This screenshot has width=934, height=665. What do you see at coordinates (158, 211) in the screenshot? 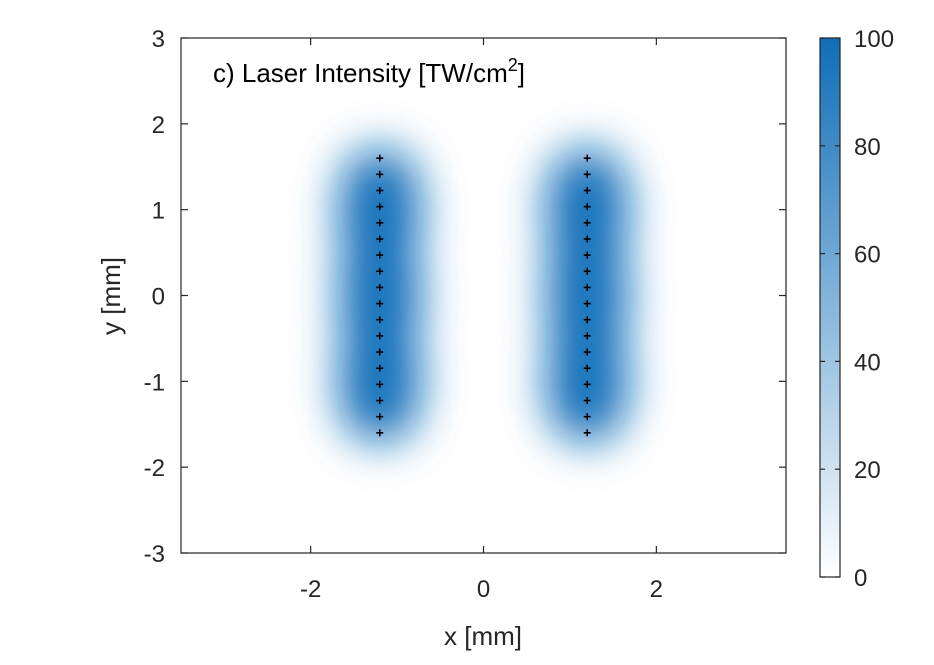
I see `y-tick-label: 1` at bounding box center [158, 211].